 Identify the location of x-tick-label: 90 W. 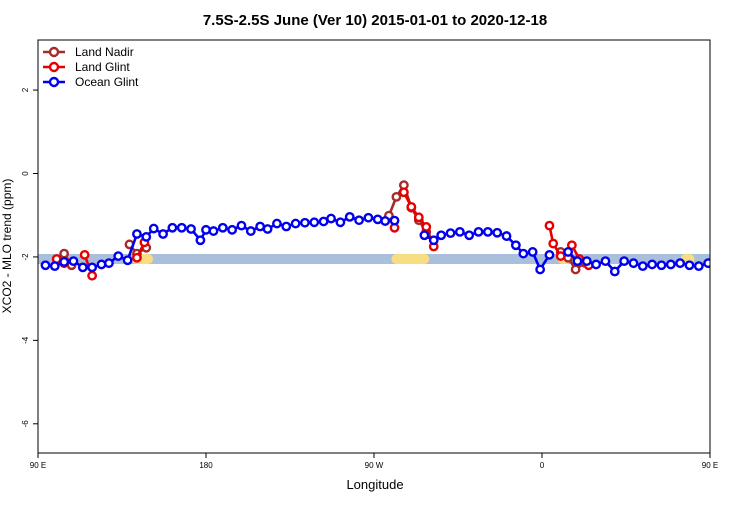
(374, 465).